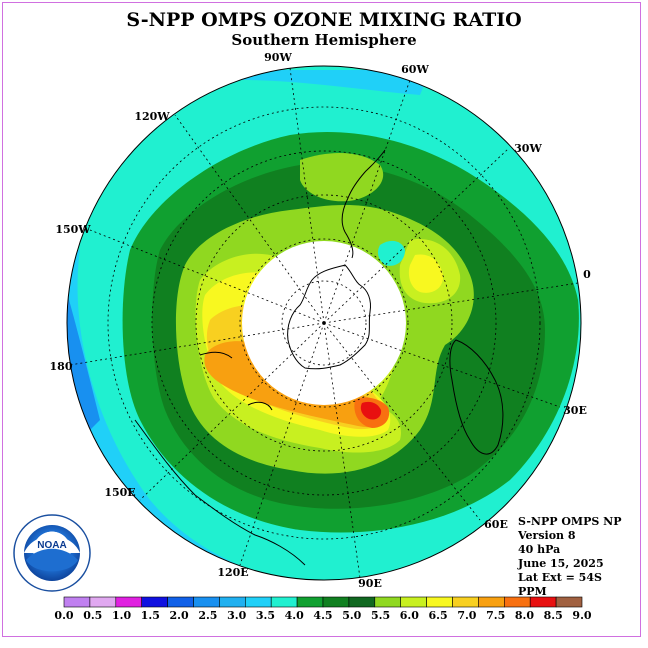 The height and width of the screenshot is (648, 648). What do you see at coordinates (322, 615) in the screenshot?
I see `colorbar-tick-label: 4.5` at bounding box center [322, 615].